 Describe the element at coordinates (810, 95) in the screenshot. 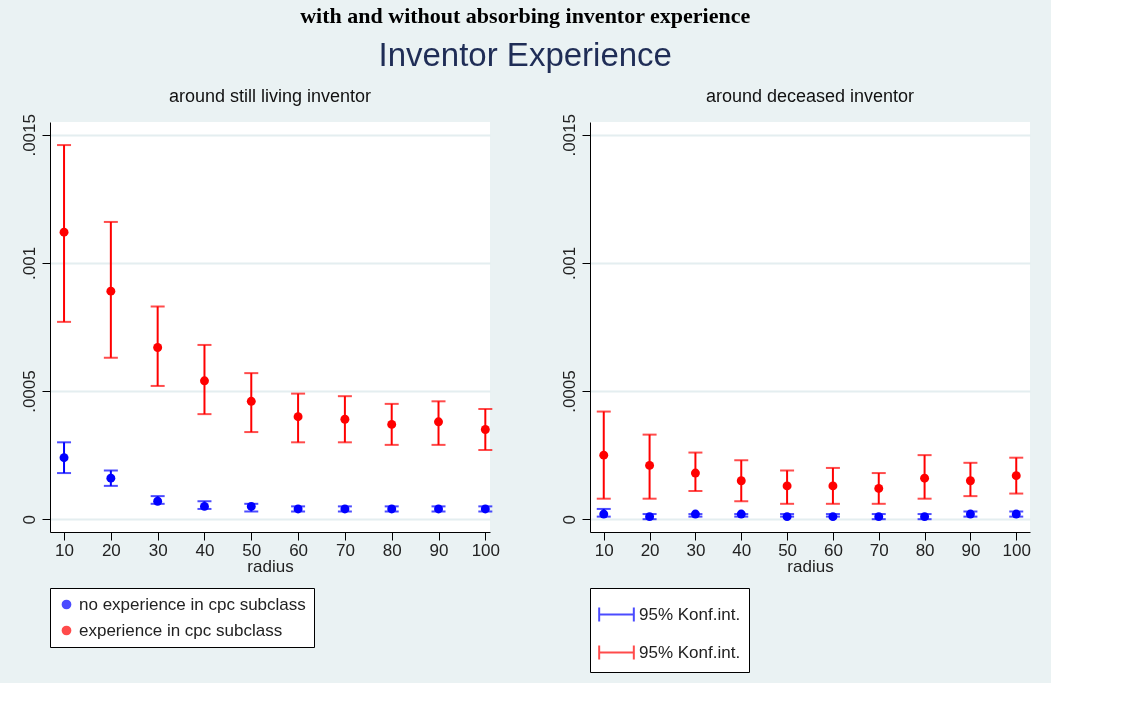

I see `chart-title: around deceased inventor` at that location.